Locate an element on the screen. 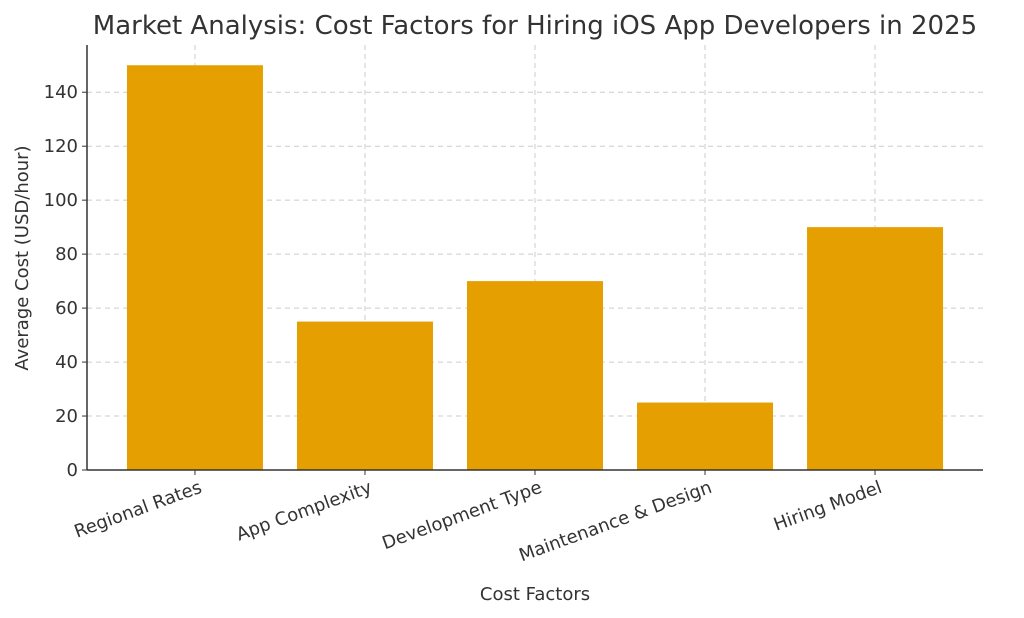 This screenshot has width=1024, height=618. y-tick-label: 40 is located at coordinates (66, 362).